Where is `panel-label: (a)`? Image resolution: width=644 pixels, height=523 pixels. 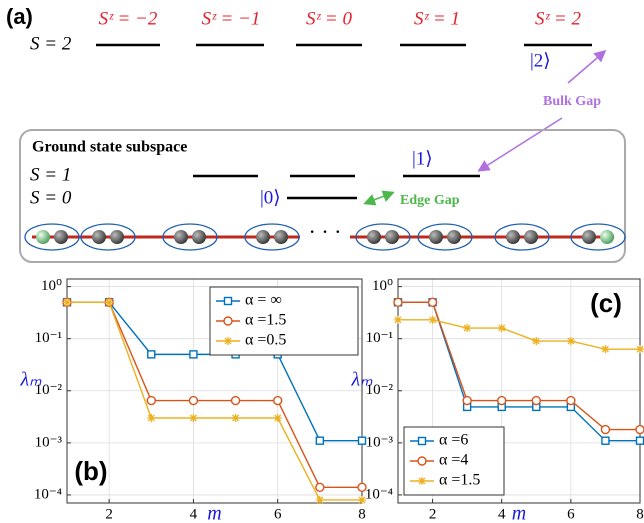 panel-label: (a) is located at coordinates (19, 16).